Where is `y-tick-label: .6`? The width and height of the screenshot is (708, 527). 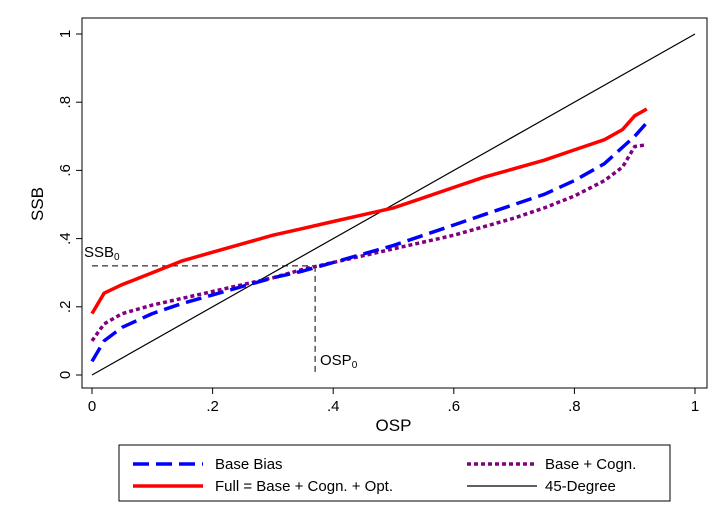
y-tick-label: .6 is located at coordinates (65, 170).